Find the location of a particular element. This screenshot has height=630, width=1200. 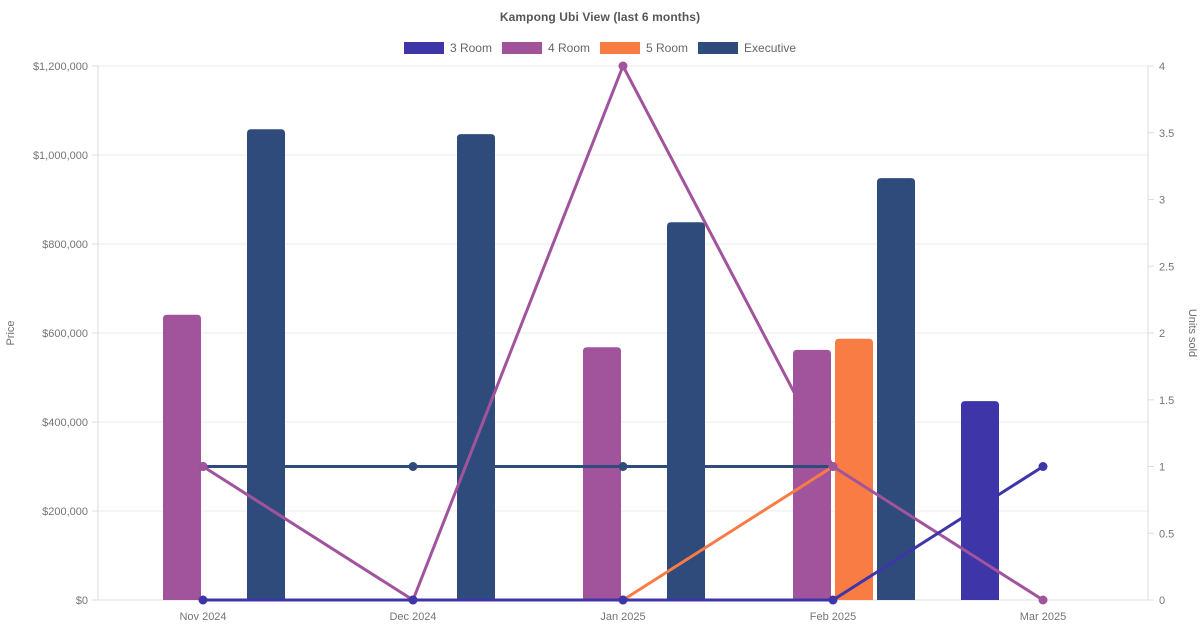

point-4-room-mar-2025 is located at coordinates (1043, 600).